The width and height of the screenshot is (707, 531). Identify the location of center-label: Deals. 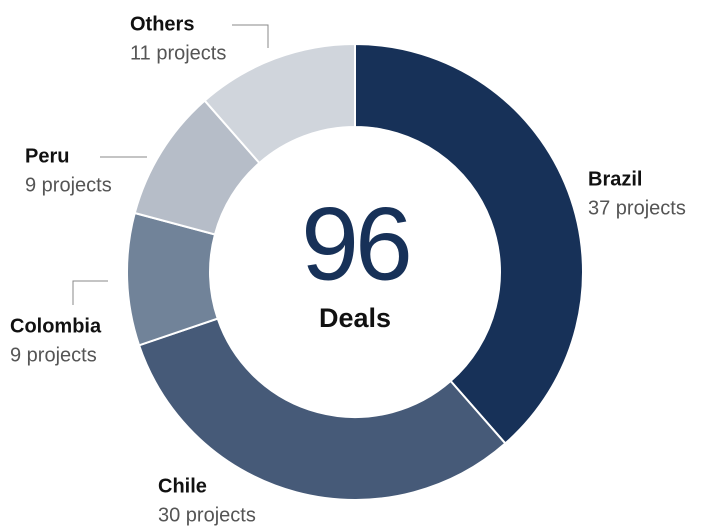
(355, 318).